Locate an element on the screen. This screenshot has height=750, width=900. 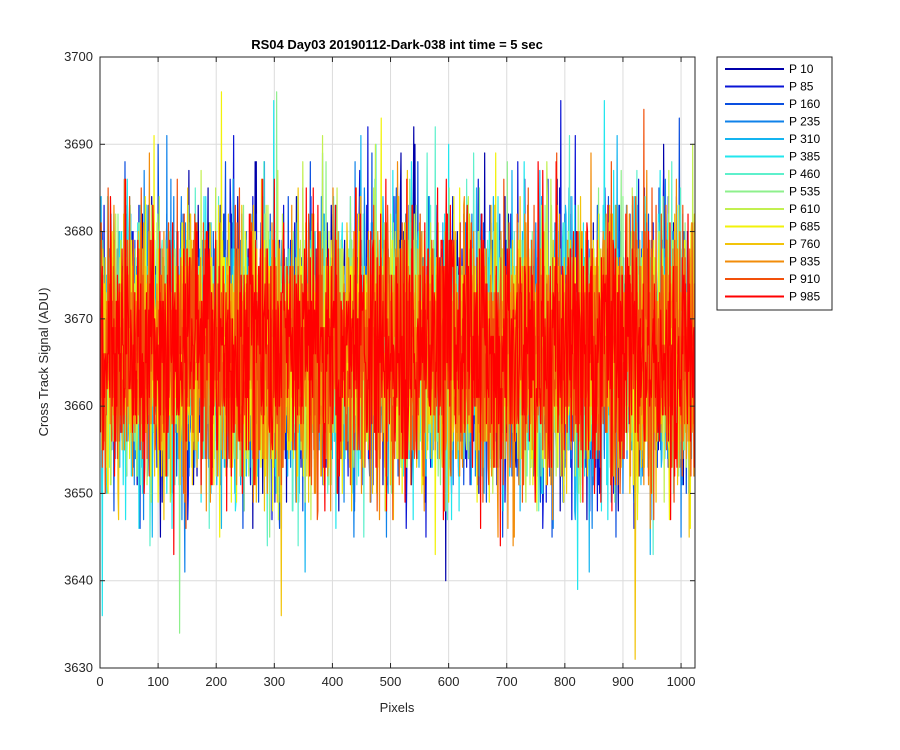
y-tick-label: 3660 is located at coordinates (78, 405).